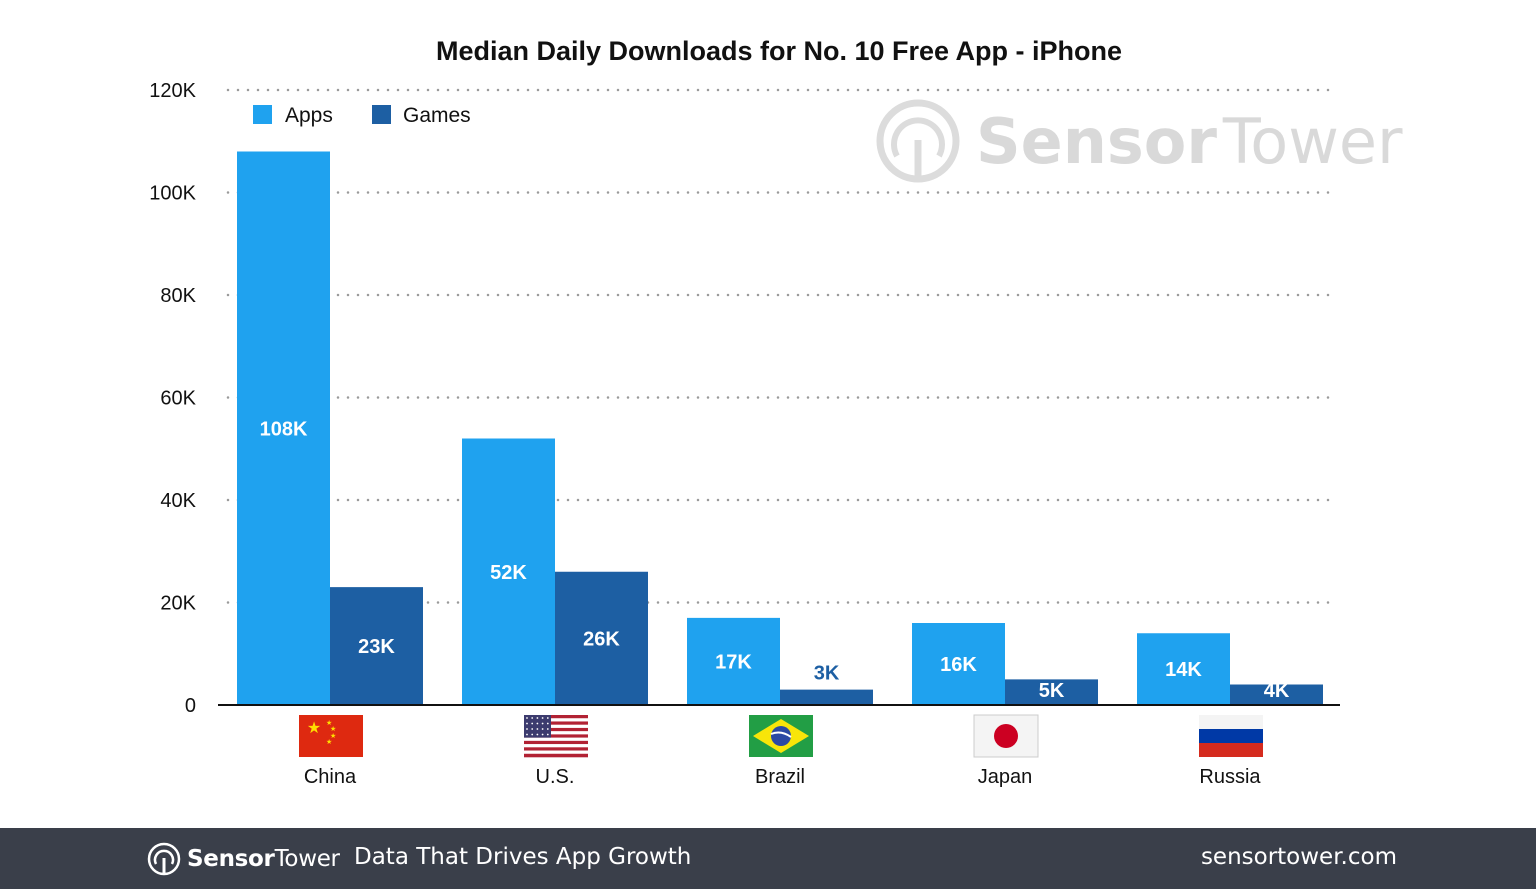 This screenshot has width=1536, height=889. I want to click on us-flag-icon, so click(556, 736).